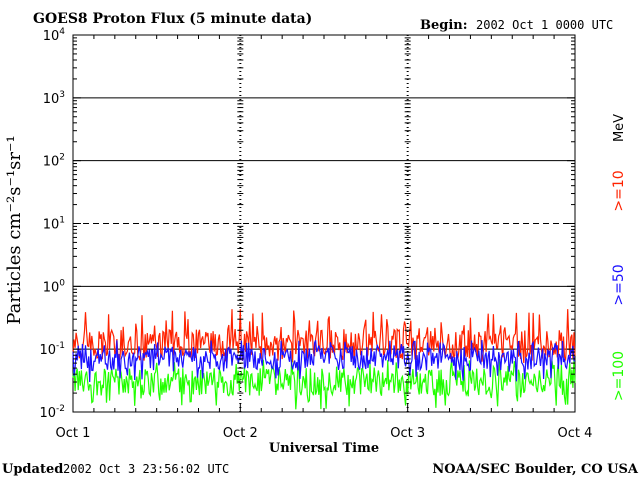 Image resolution: width=640 pixels, height=480 pixels. What do you see at coordinates (324, 361) in the screenshot?
I see `series-line-ge50` at bounding box center [324, 361].